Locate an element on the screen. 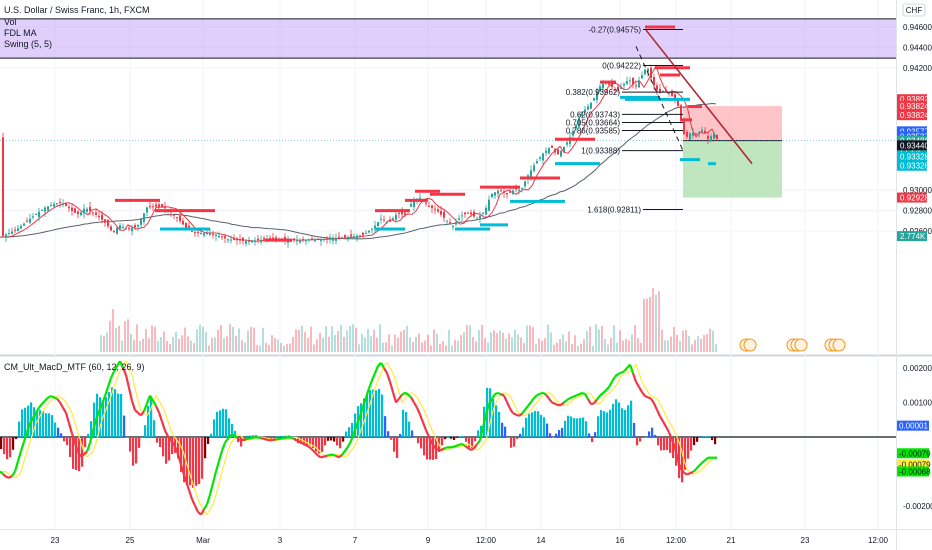  take-profit-zone is located at coordinates (732, 169).